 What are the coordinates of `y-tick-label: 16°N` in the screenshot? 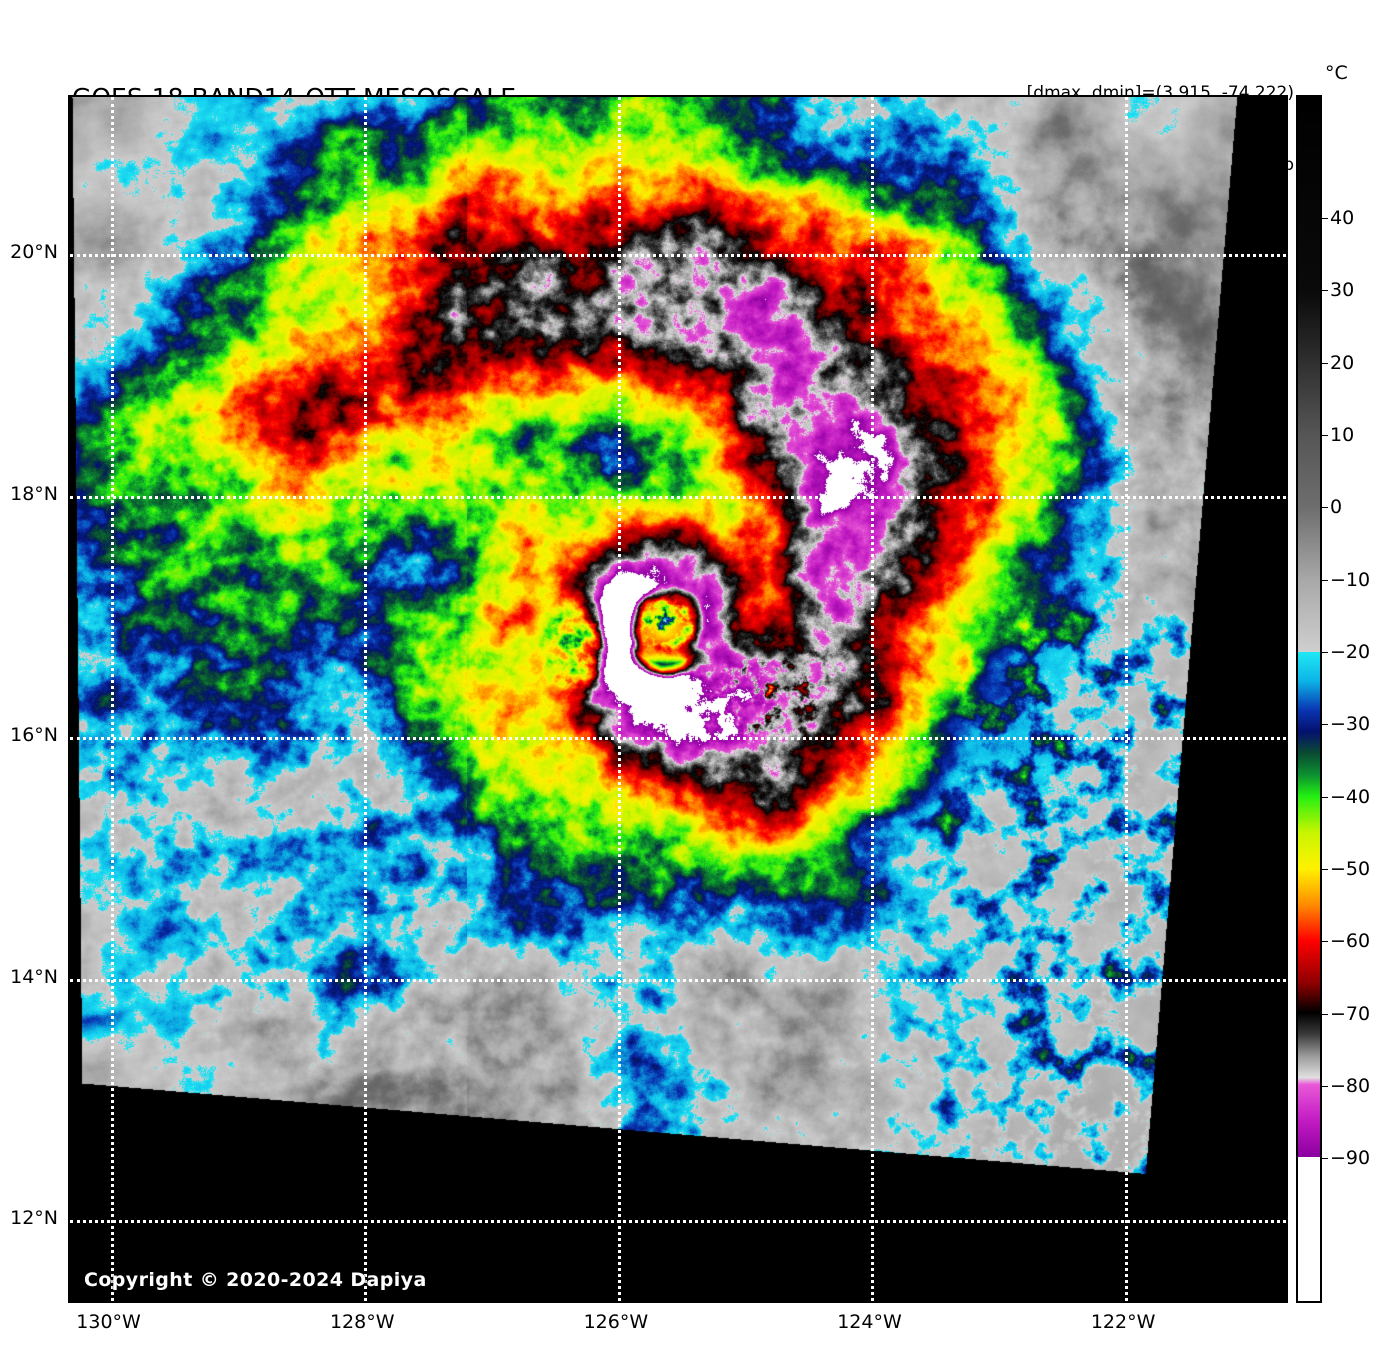 It's located at (34, 735).